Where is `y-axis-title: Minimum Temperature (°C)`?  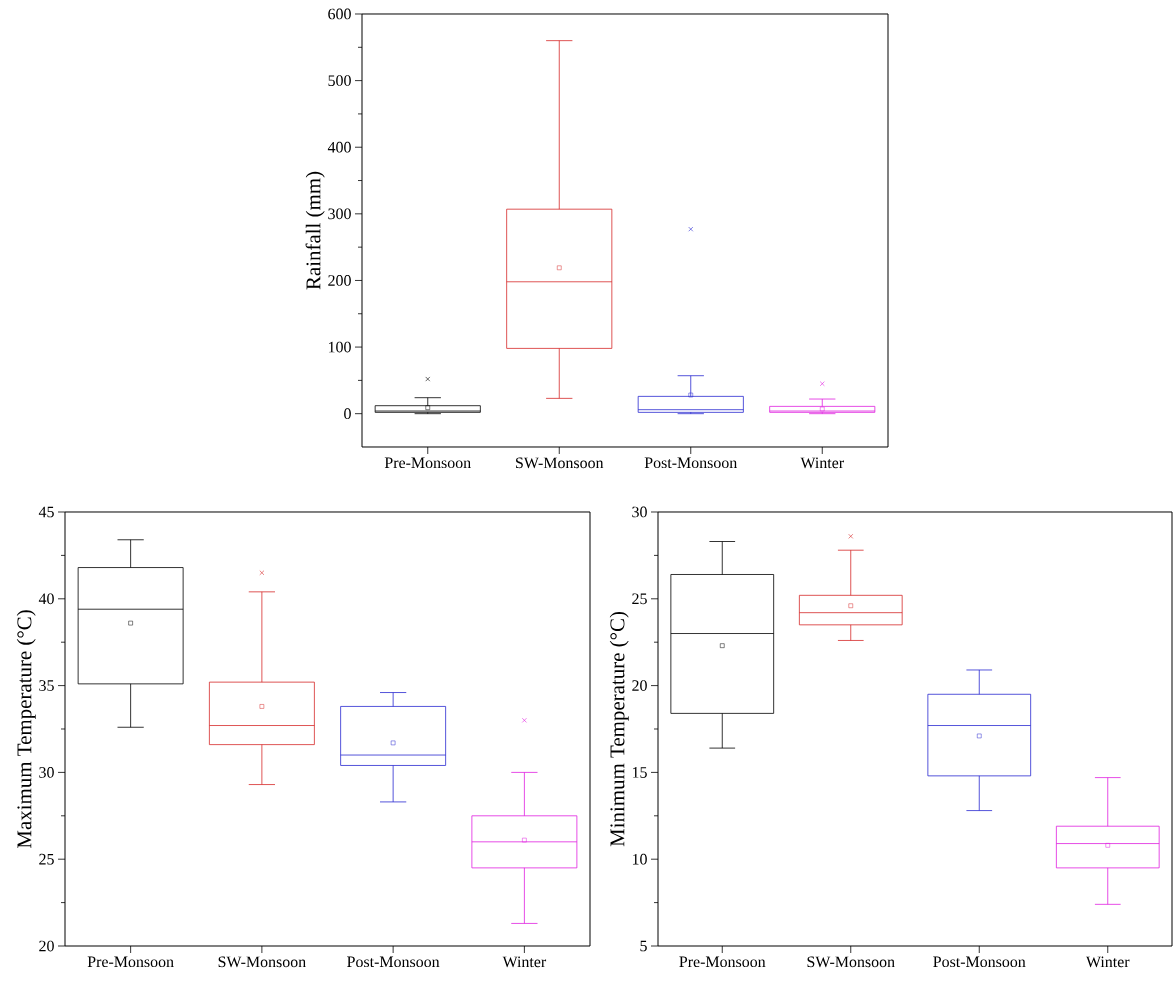
y-axis-title: Minimum Temperature (°C) is located at coordinates (619, 729).